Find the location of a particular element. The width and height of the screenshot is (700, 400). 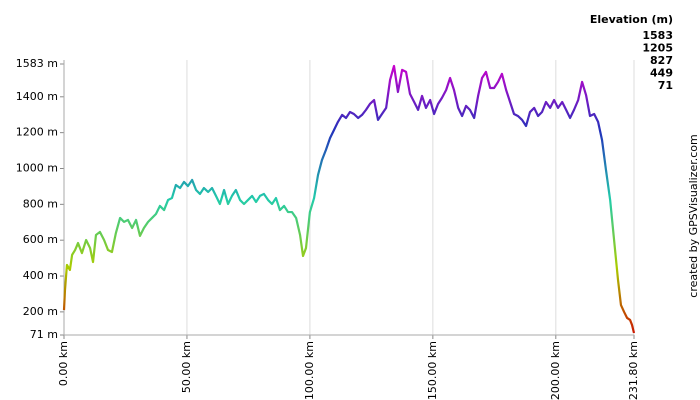

credit: created by GPSVisualizer.com is located at coordinates (693, 215).